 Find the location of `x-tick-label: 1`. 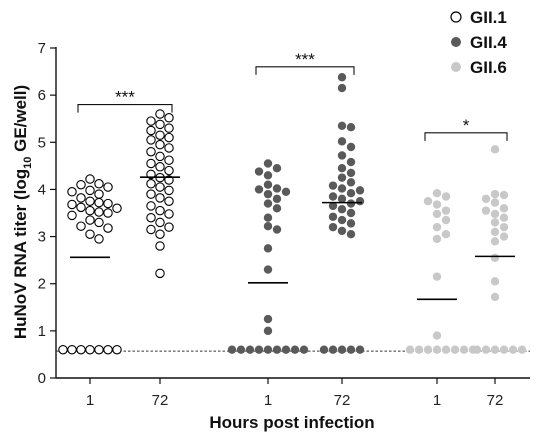

x-tick-label: 1 is located at coordinates (90, 400).